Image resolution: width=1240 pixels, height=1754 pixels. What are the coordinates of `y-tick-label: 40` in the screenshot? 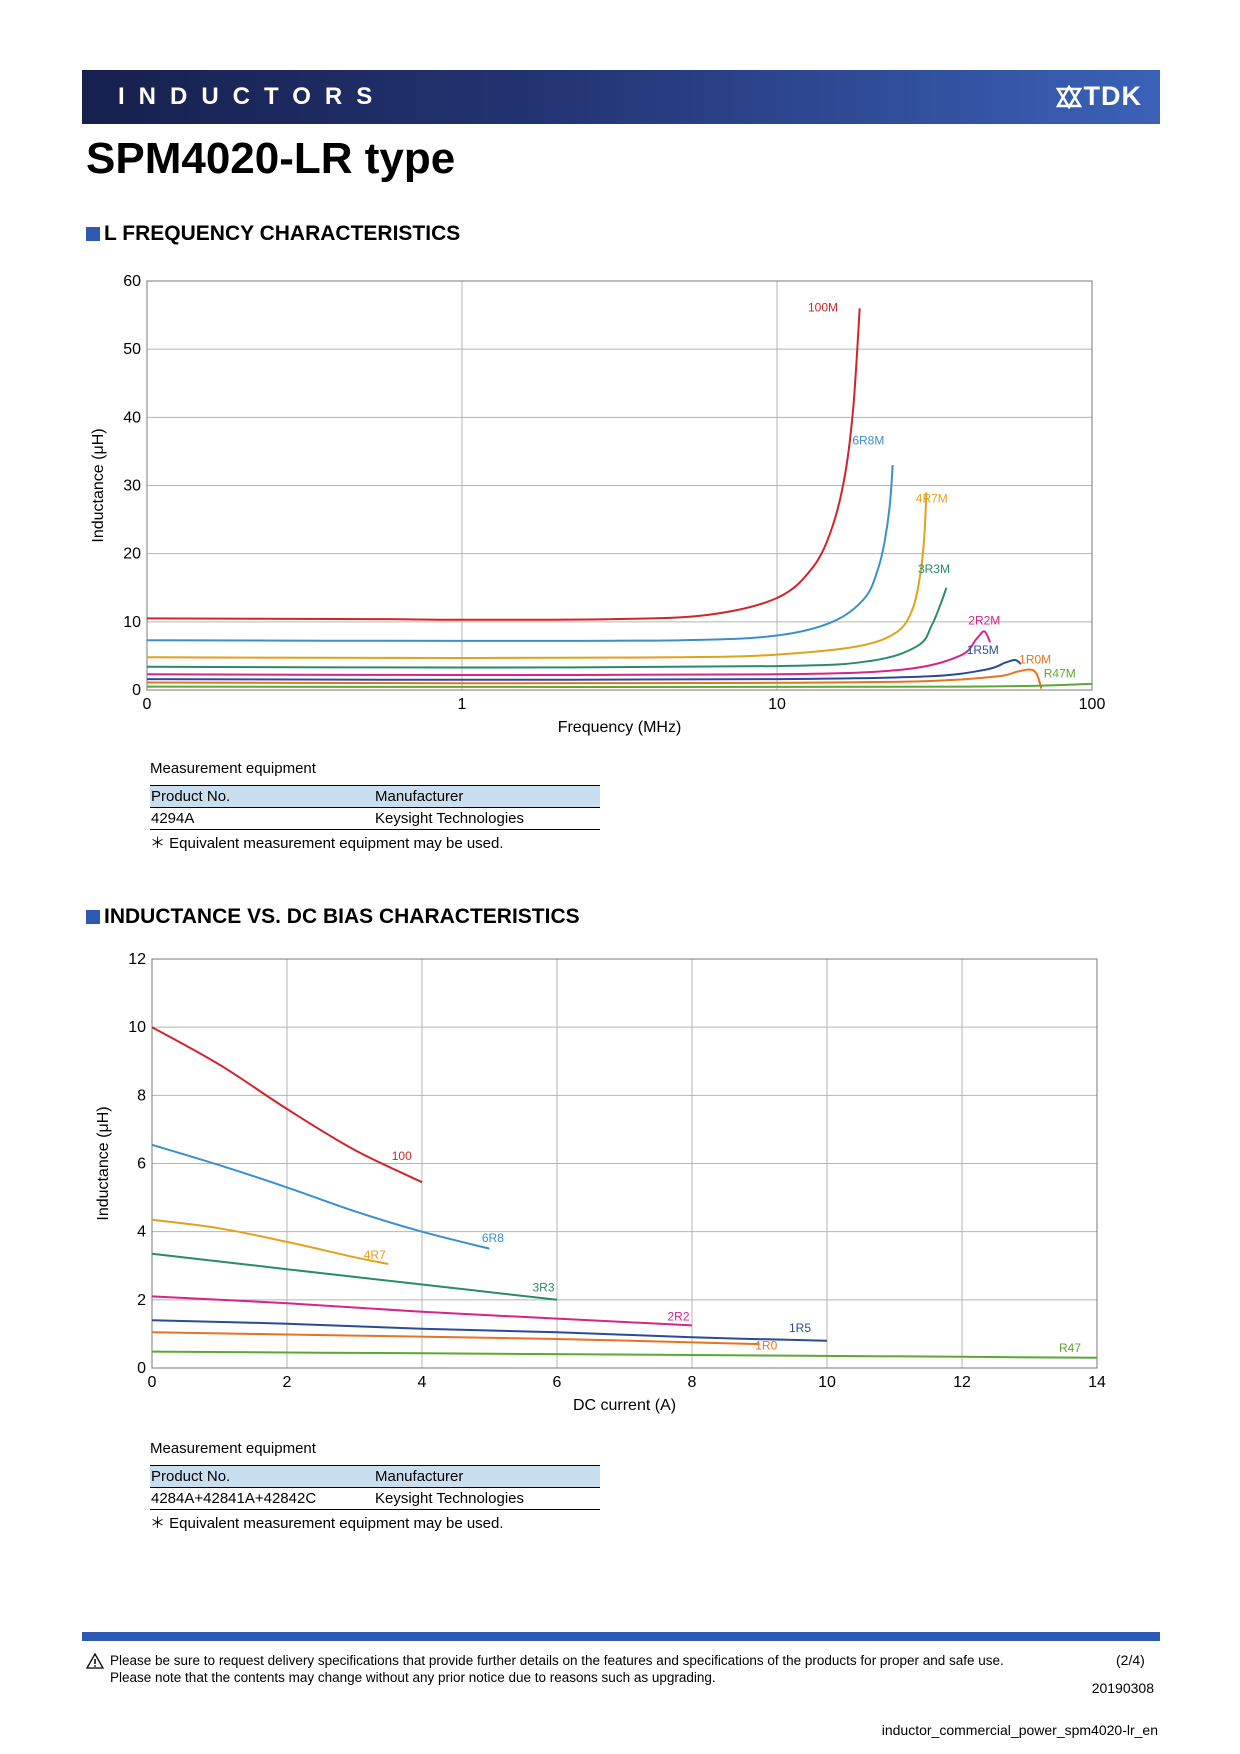 It's located at (132, 417).